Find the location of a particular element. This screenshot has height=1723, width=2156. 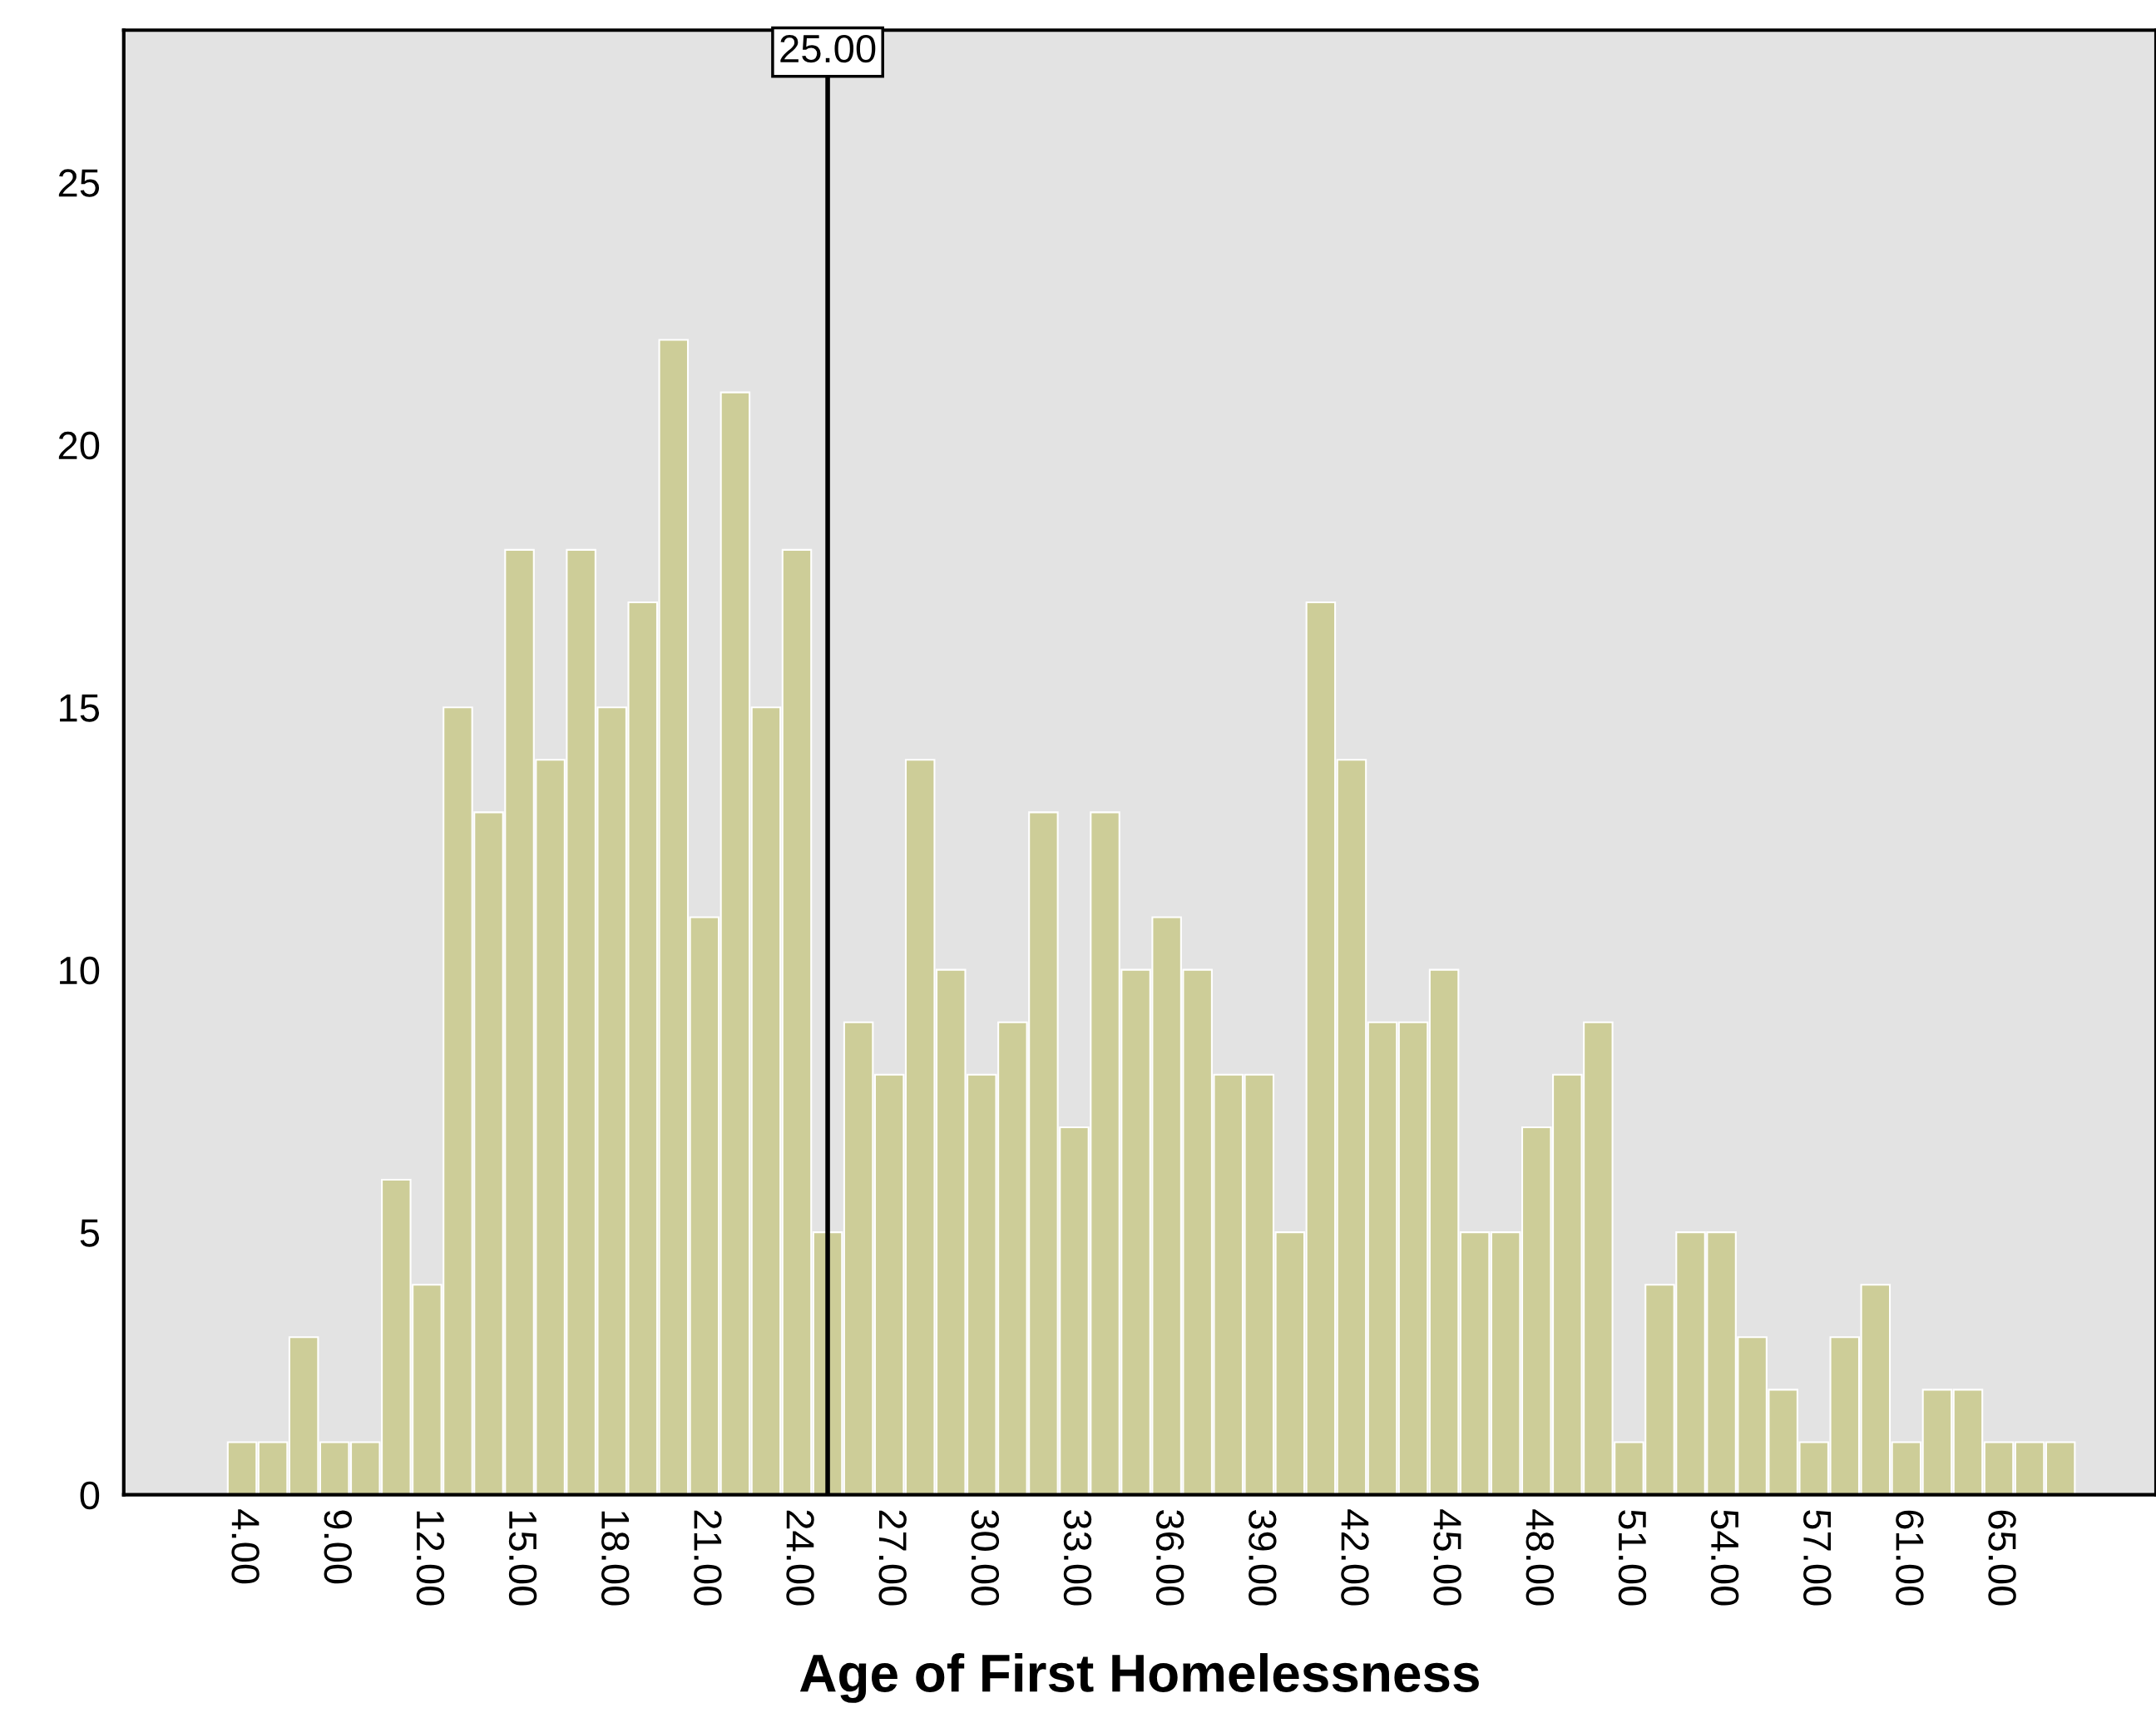

x-tick-label: 54.00 is located at coordinates (1725, 1558).